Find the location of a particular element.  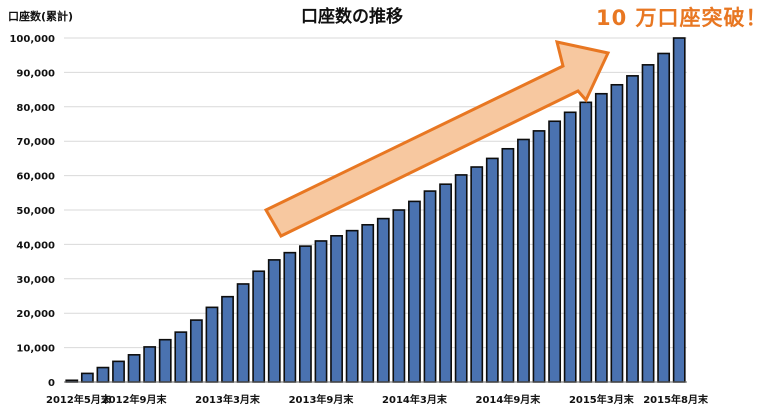

x-tick-label: 2013年3月末 is located at coordinates (228, 399).